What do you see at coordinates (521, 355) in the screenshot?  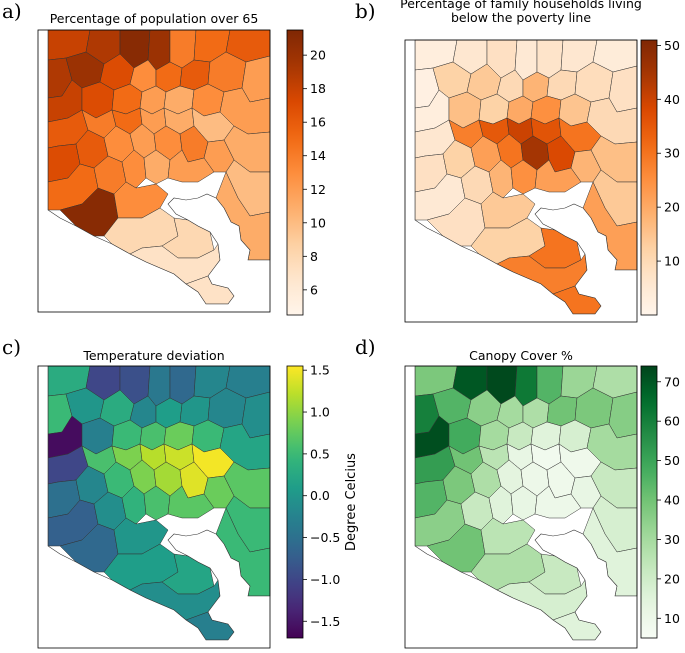 I see `panel-title: Canopy Cover %` at bounding box center [521, 355].